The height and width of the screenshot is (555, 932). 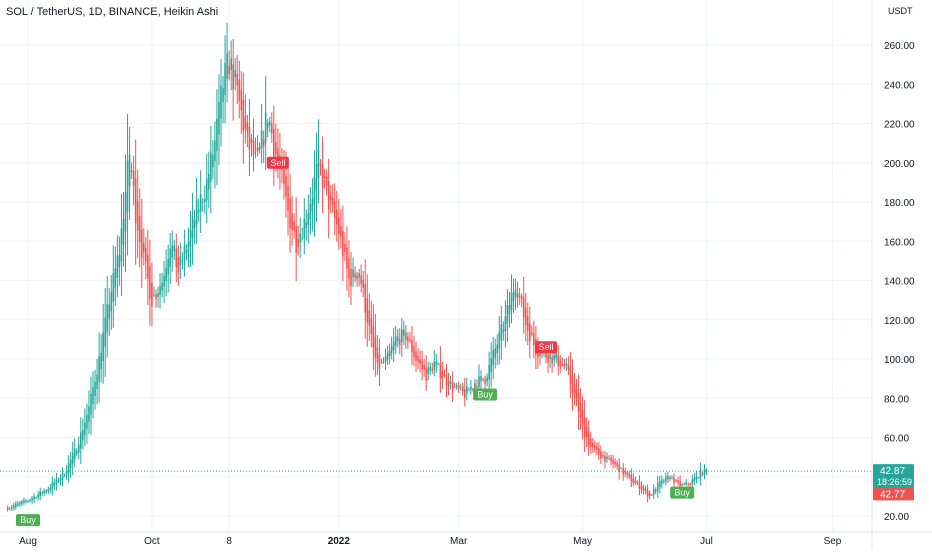 I want to click on close-price-badge: 42.77, so click(x=893, y=494).